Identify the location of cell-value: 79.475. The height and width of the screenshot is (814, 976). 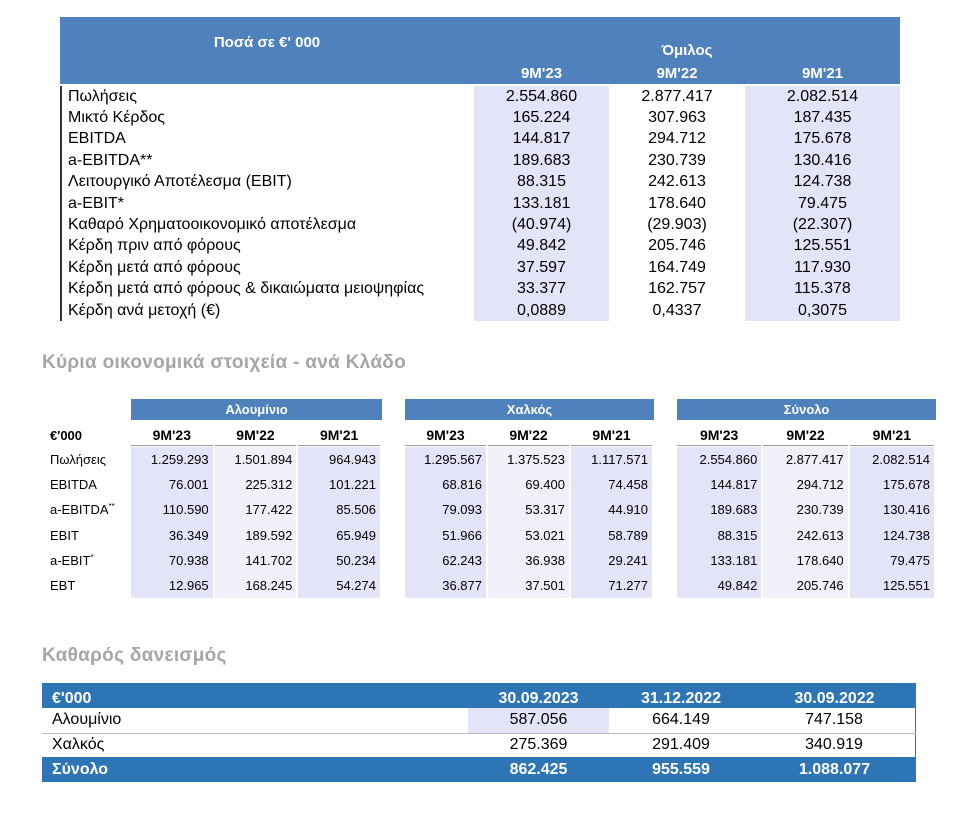
(910, 560).